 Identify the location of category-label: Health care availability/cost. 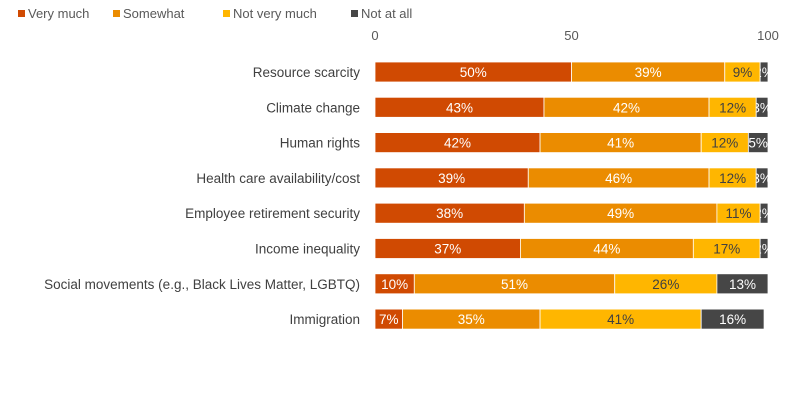
(278, 178).